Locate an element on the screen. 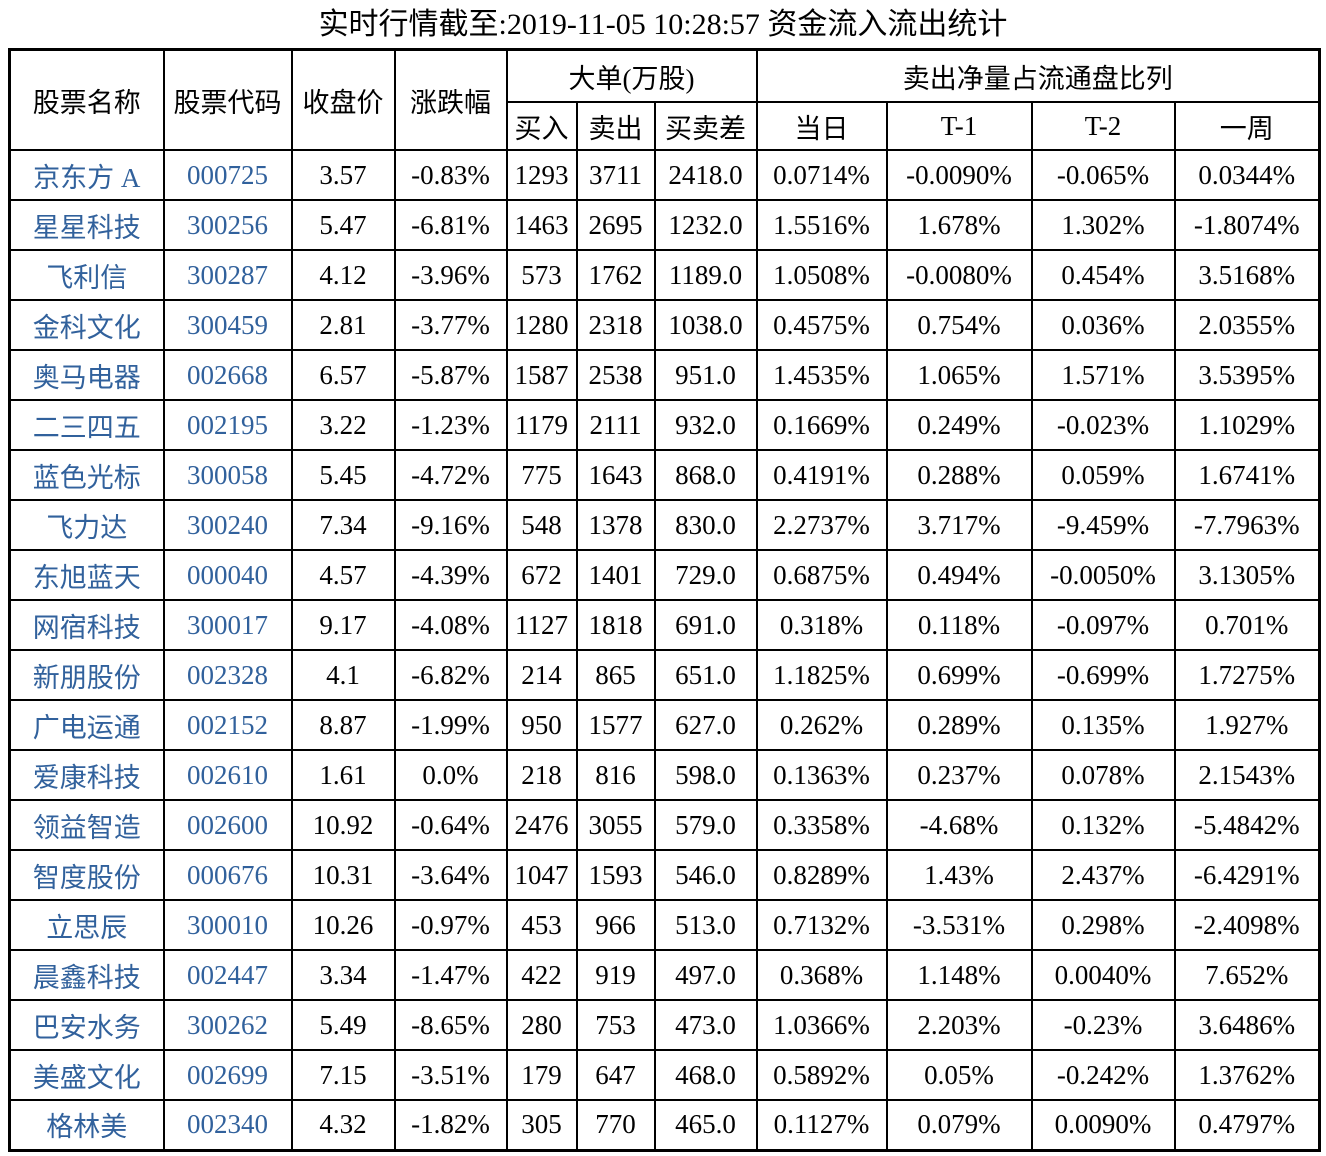  today-ratio-cell: 0.7132% is located at coordinates (821, 925).